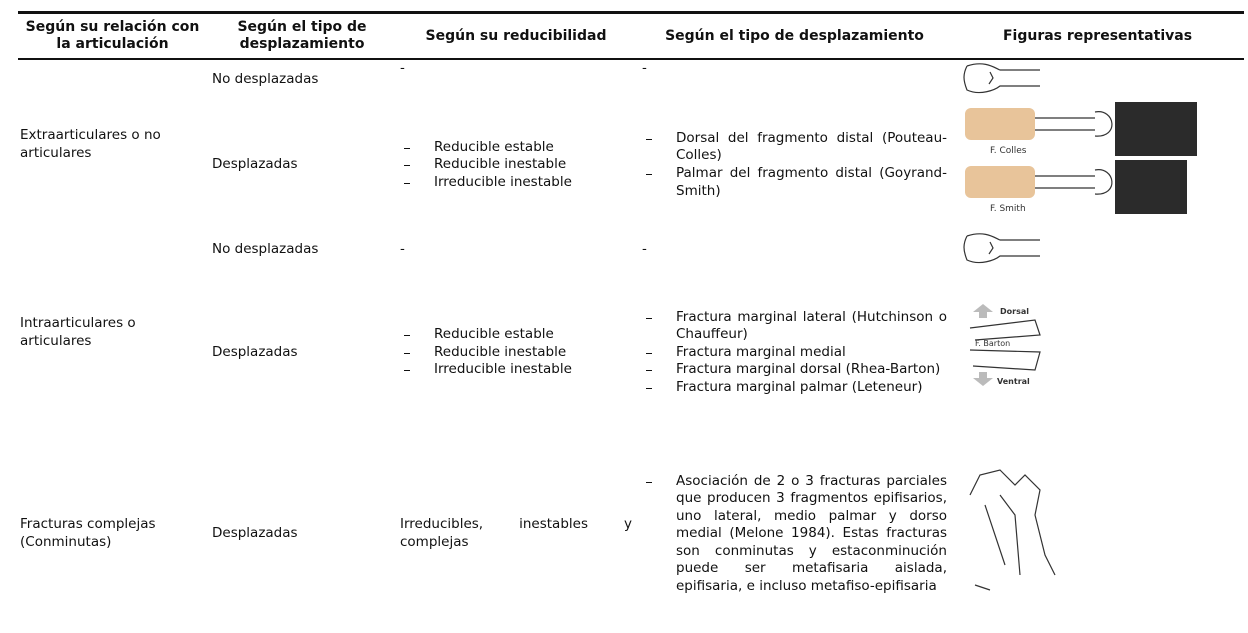  What do you see at coordinates (992, 343) in the screenshot?
I see `figure-label: F. Barton` at bounding box center [992, 343].